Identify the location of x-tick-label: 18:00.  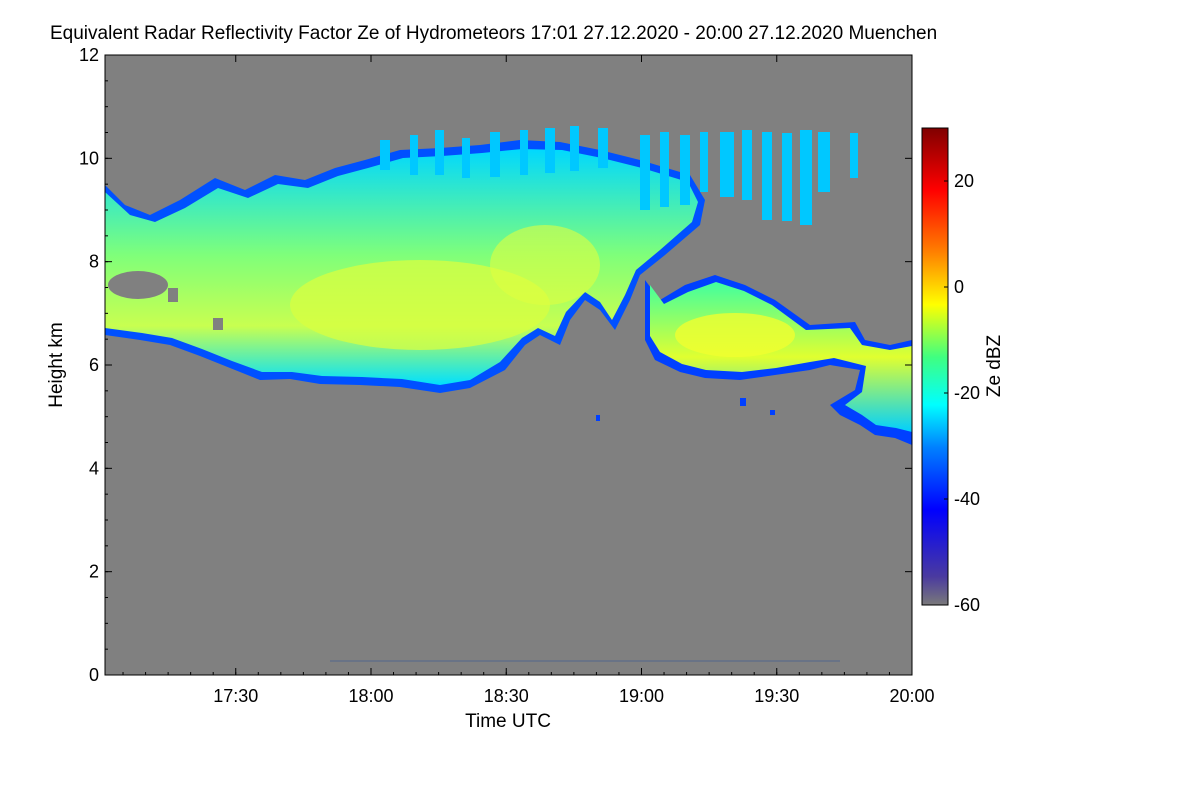
(370, 696).